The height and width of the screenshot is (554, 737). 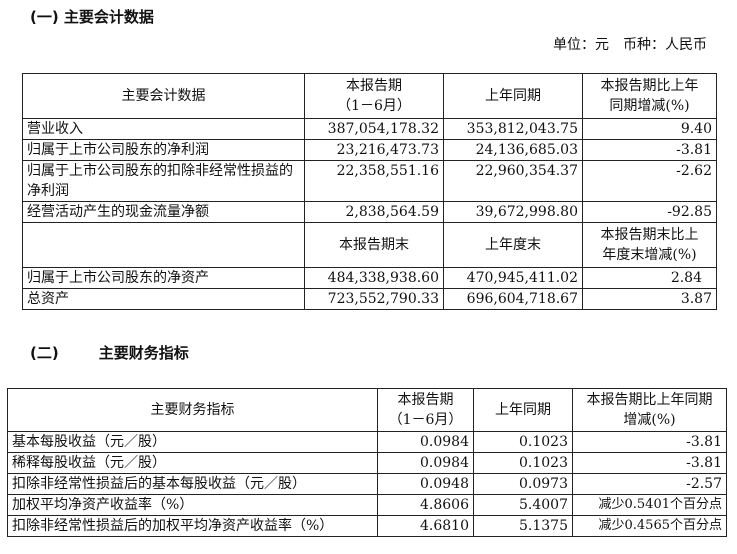 What do you see at coordinates (513, 181) in the screenshot?
I see `prior-value: 22,960,354.37` at bounding box center [513, 181].